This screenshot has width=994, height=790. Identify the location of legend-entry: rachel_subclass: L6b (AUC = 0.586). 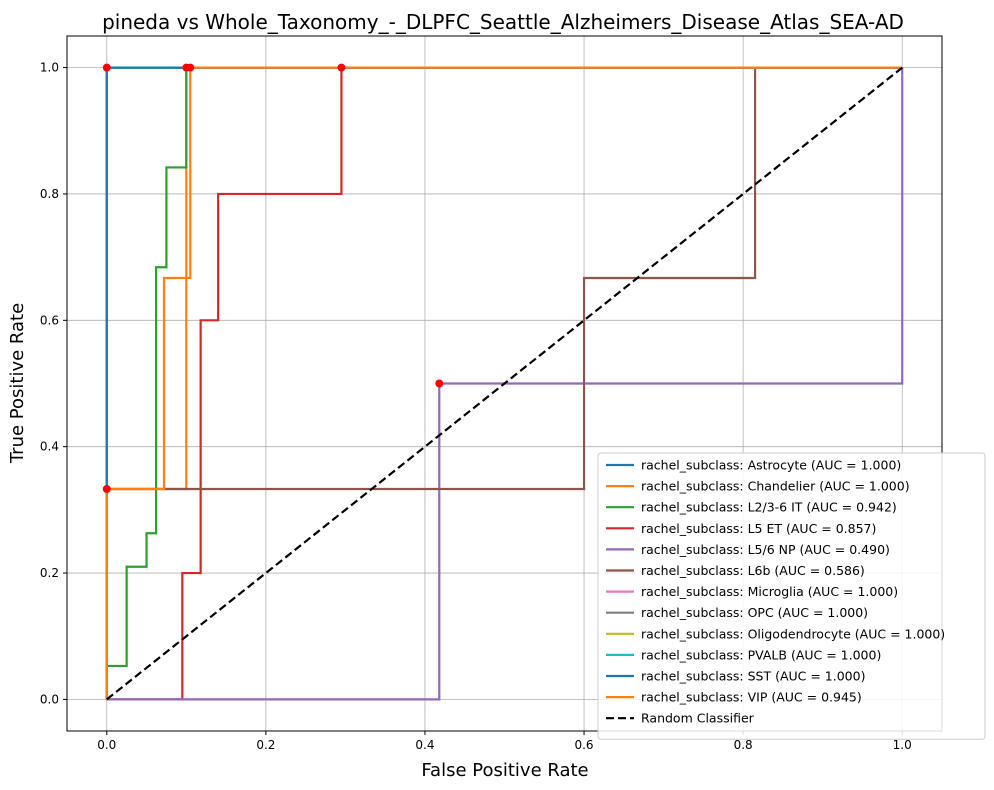
(753, 570).